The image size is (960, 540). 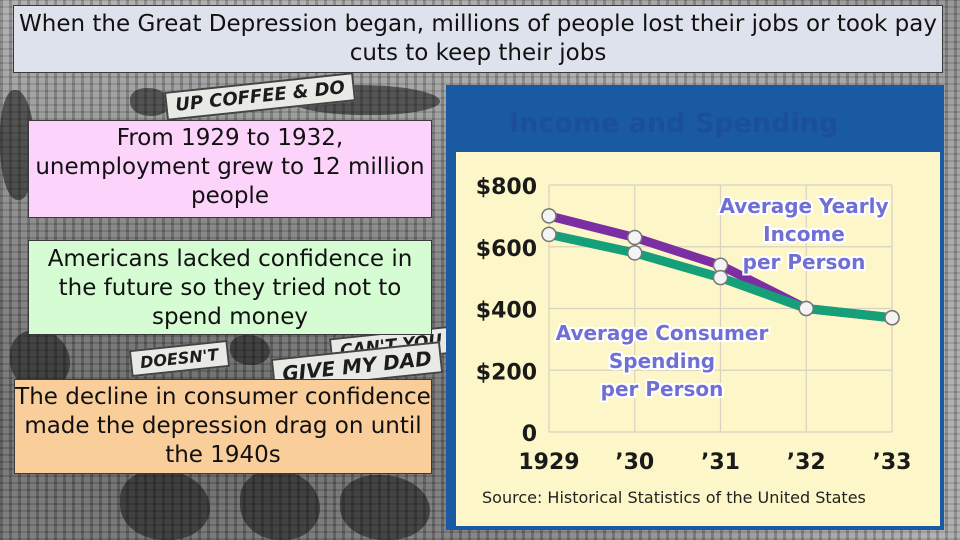 What do you see at coordinates (634, 462) in the screenshot?
I see `x-tick-label: ’30` at bounding box center [634, 462].